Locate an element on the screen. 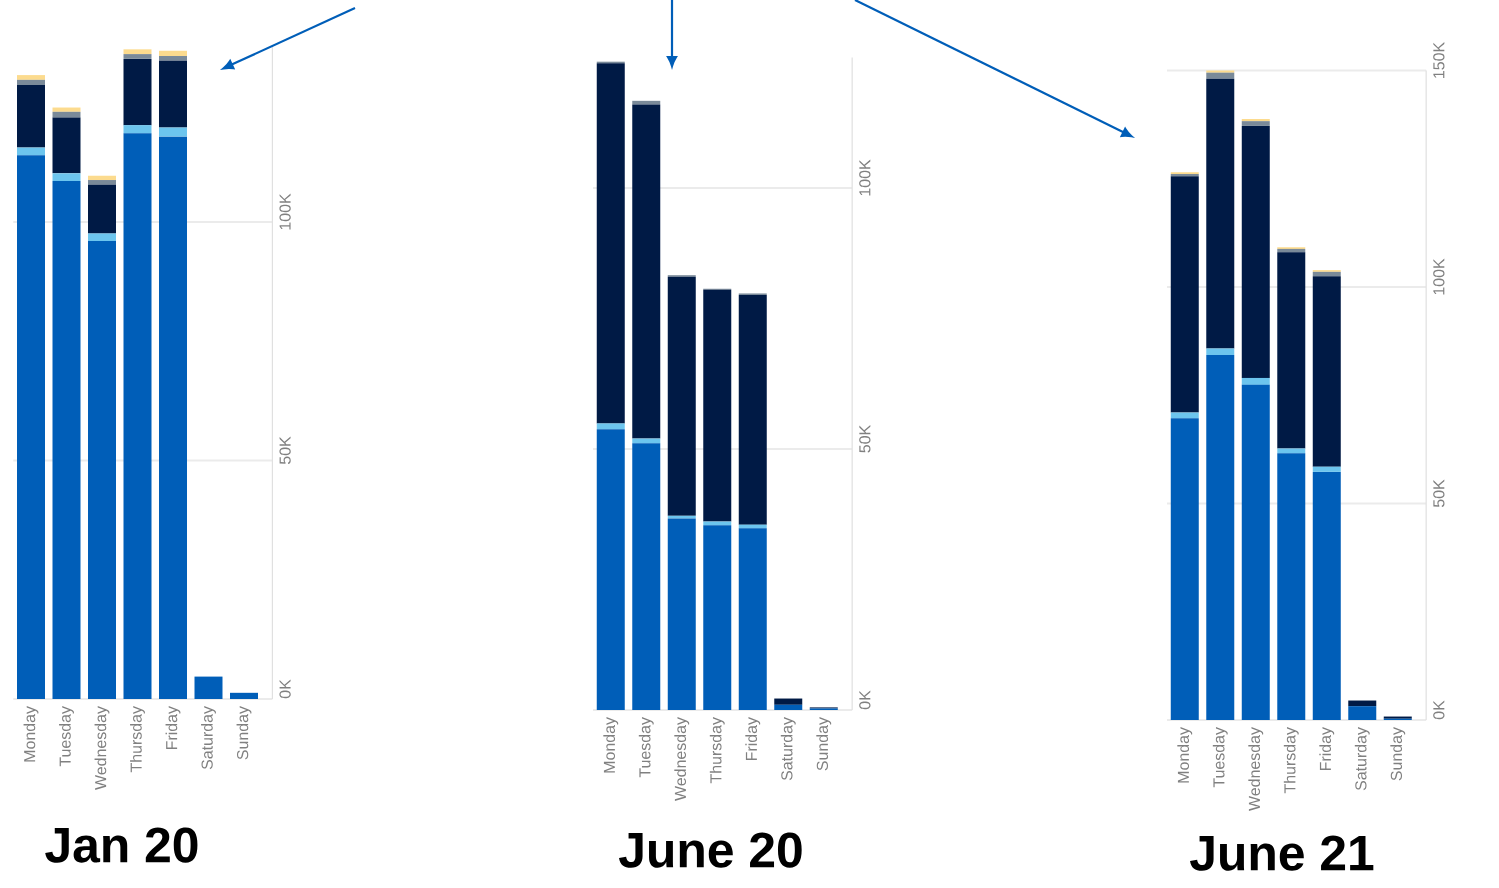 This screenshot has height=888, width=1499. text: June 20 is located at coordinates (710, 850).